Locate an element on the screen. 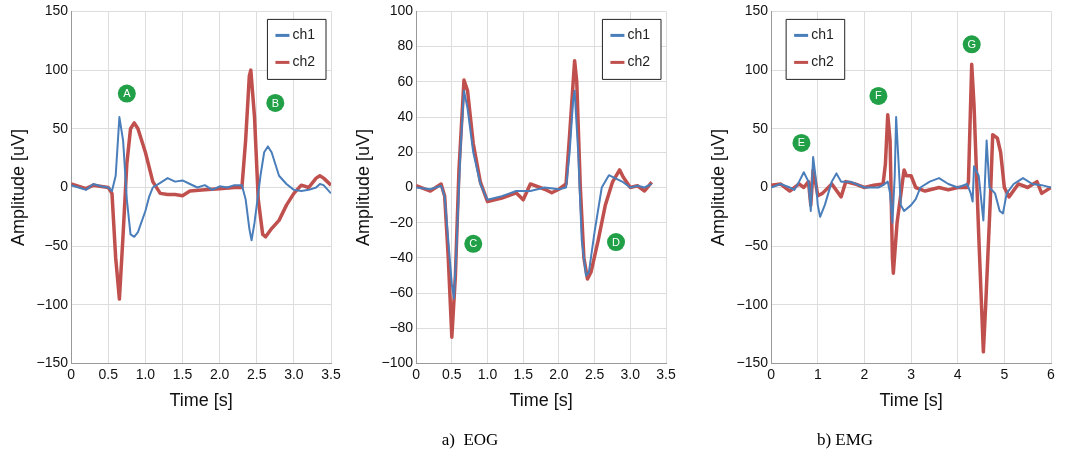 This screenshot has height=461, width=1065. x-tick-label: 4 is located at coordinates (957, 373).